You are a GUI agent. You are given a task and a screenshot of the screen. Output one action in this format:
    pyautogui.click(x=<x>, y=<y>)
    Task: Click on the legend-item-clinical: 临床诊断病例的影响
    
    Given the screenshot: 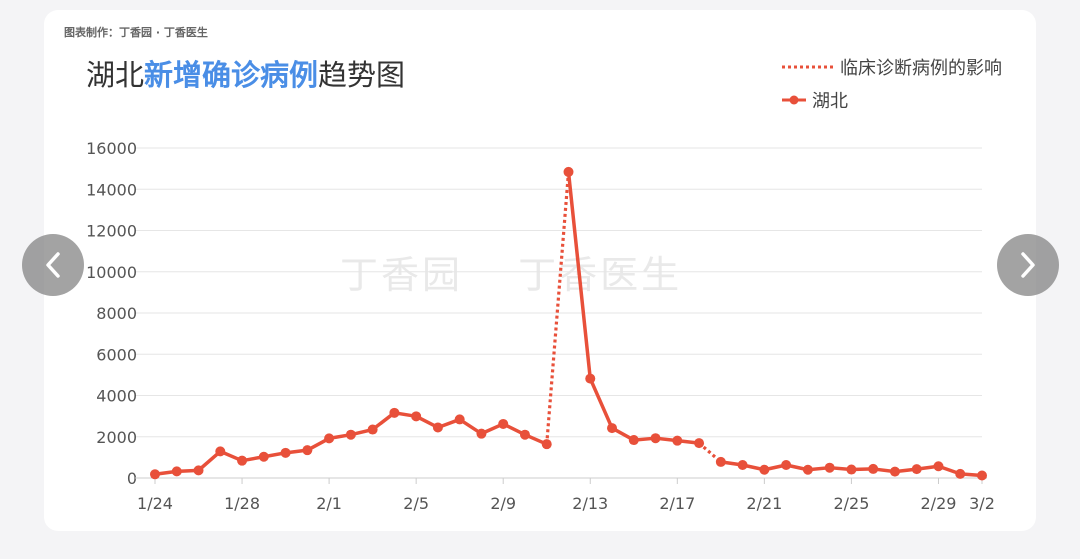 What is the action you would take?
    pyautogui.click(x=891, y=67)
    